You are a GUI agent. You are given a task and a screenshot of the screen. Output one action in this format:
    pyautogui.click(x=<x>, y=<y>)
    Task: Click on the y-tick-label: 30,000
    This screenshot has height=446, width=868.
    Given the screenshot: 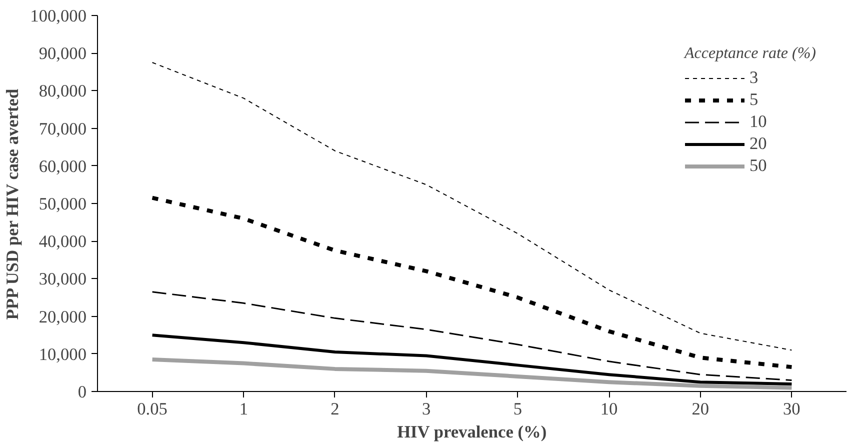 What is the action you would take?
    pyautogui.click(x=62, y=279)
    